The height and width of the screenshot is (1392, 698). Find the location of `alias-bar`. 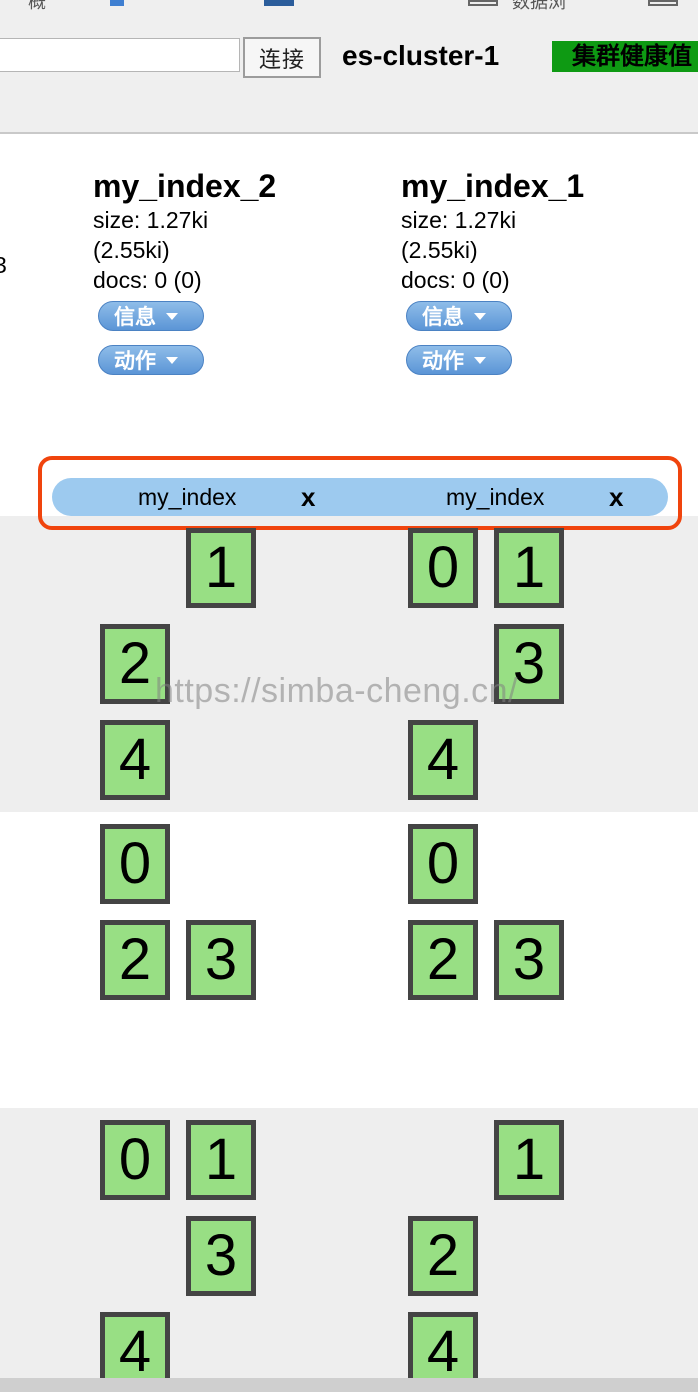

alias-bar is located at coordinates (360, 497).